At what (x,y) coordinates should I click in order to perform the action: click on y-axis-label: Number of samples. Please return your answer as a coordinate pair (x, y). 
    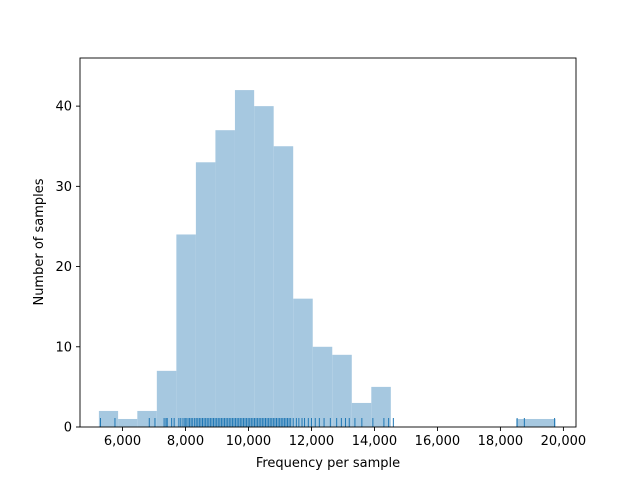
    Looking at the image, I should click on (39, 241).